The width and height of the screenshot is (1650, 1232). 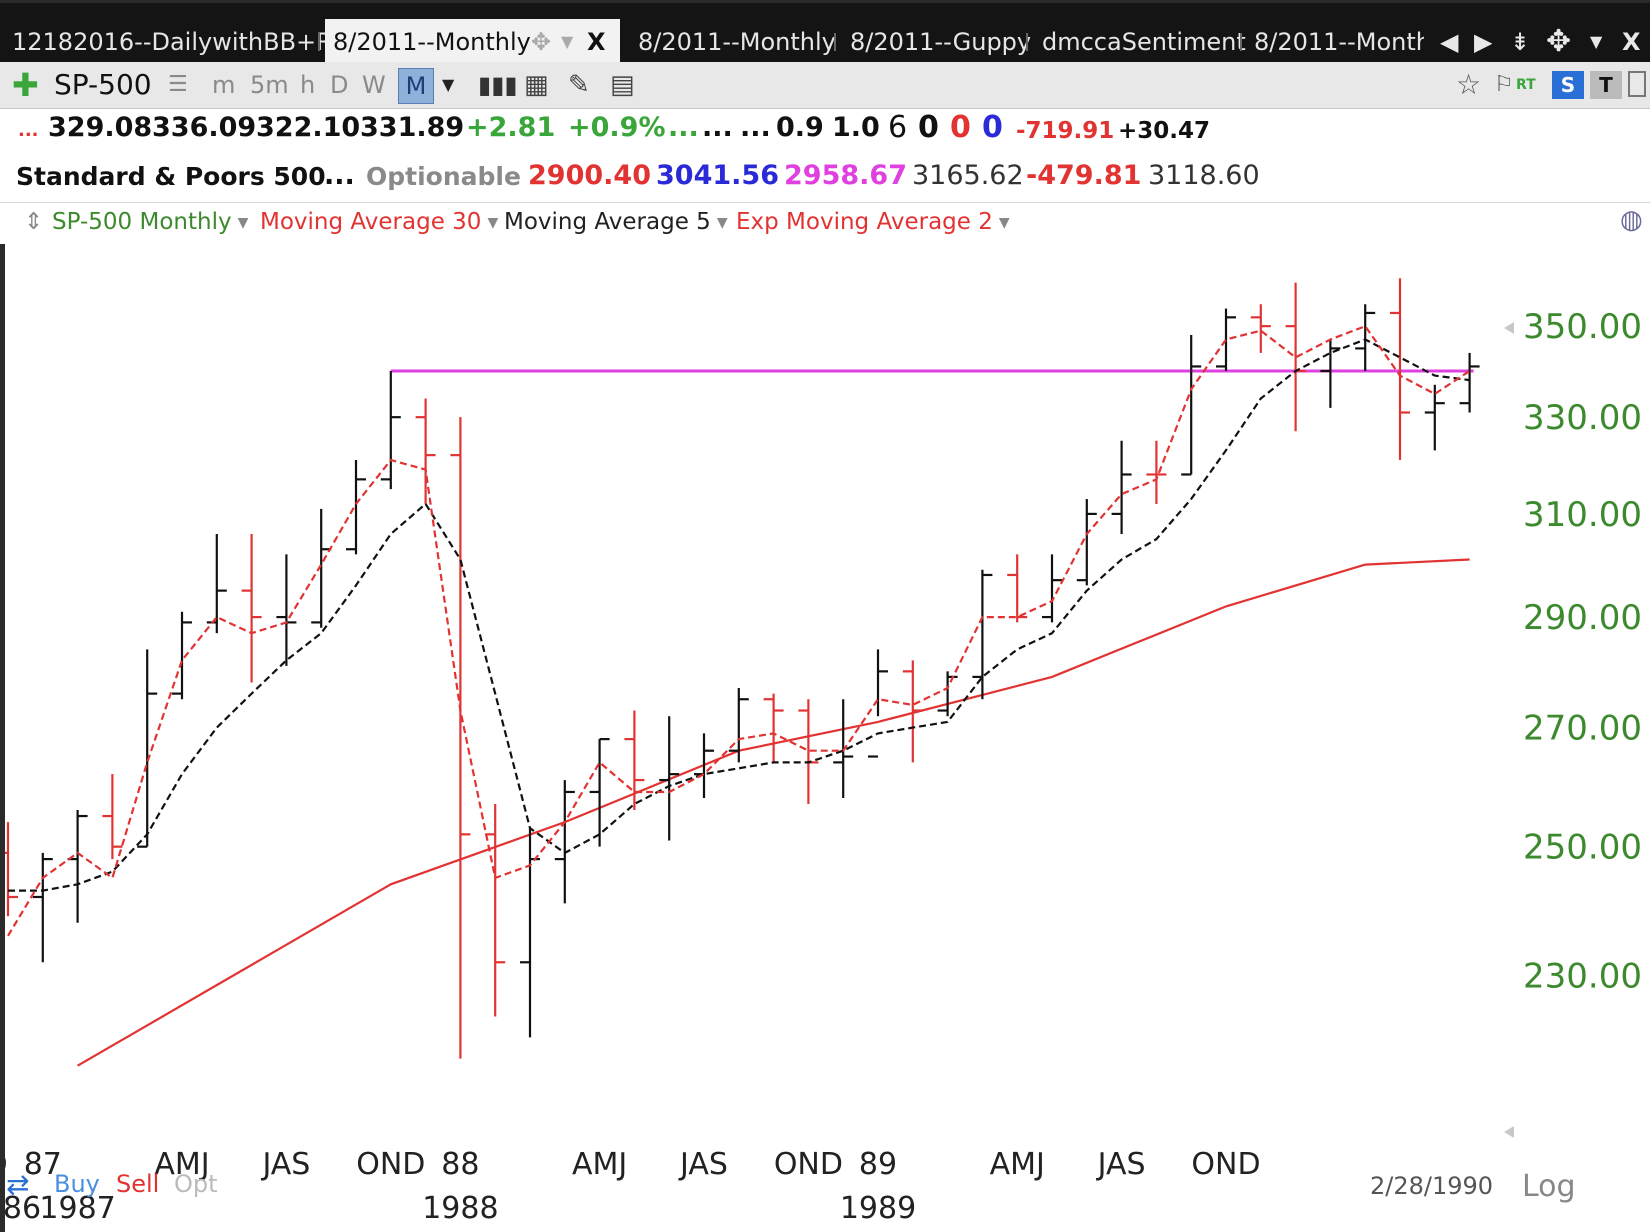 What do you see at coordinates (536, 85) in the screenshot?
I see `calculator-icon: ▦` at bounding box center [536, 85].